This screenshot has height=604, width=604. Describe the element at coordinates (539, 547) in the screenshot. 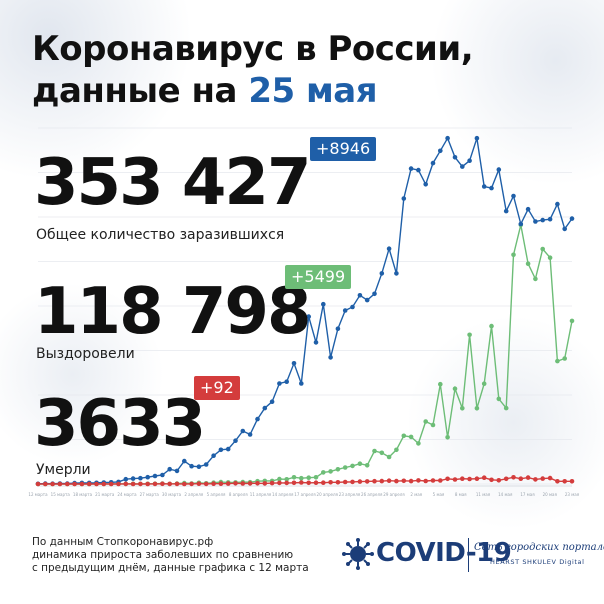

I see `portals-text: Сеть городских порталов` at that location.